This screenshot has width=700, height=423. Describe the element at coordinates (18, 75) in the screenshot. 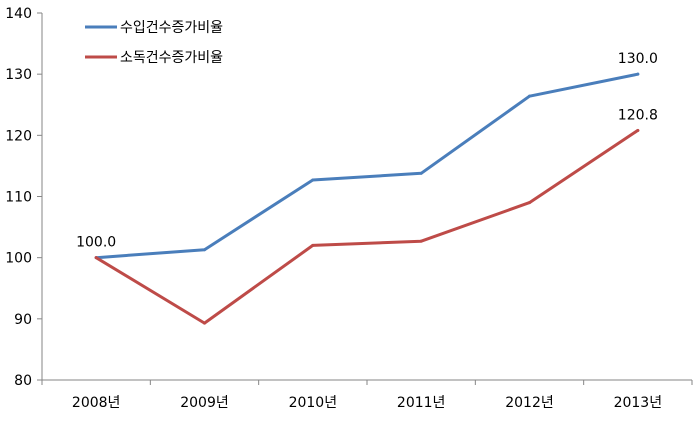

I see `y-tick-label: 130` at that location.